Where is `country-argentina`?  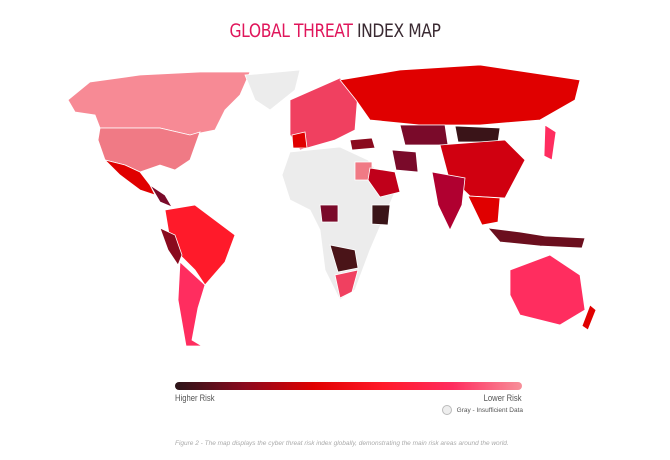 country-argentina is located at coordinates (191, 304).